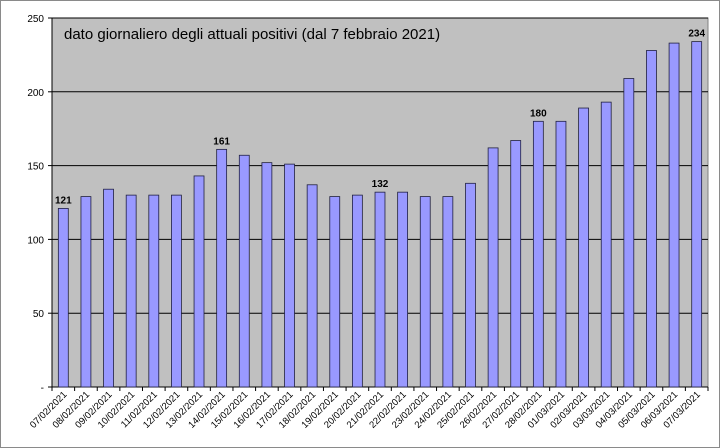  Describe the element at coordinates (696, 34) in the screenshot. I see `data-label: 234` at that location.